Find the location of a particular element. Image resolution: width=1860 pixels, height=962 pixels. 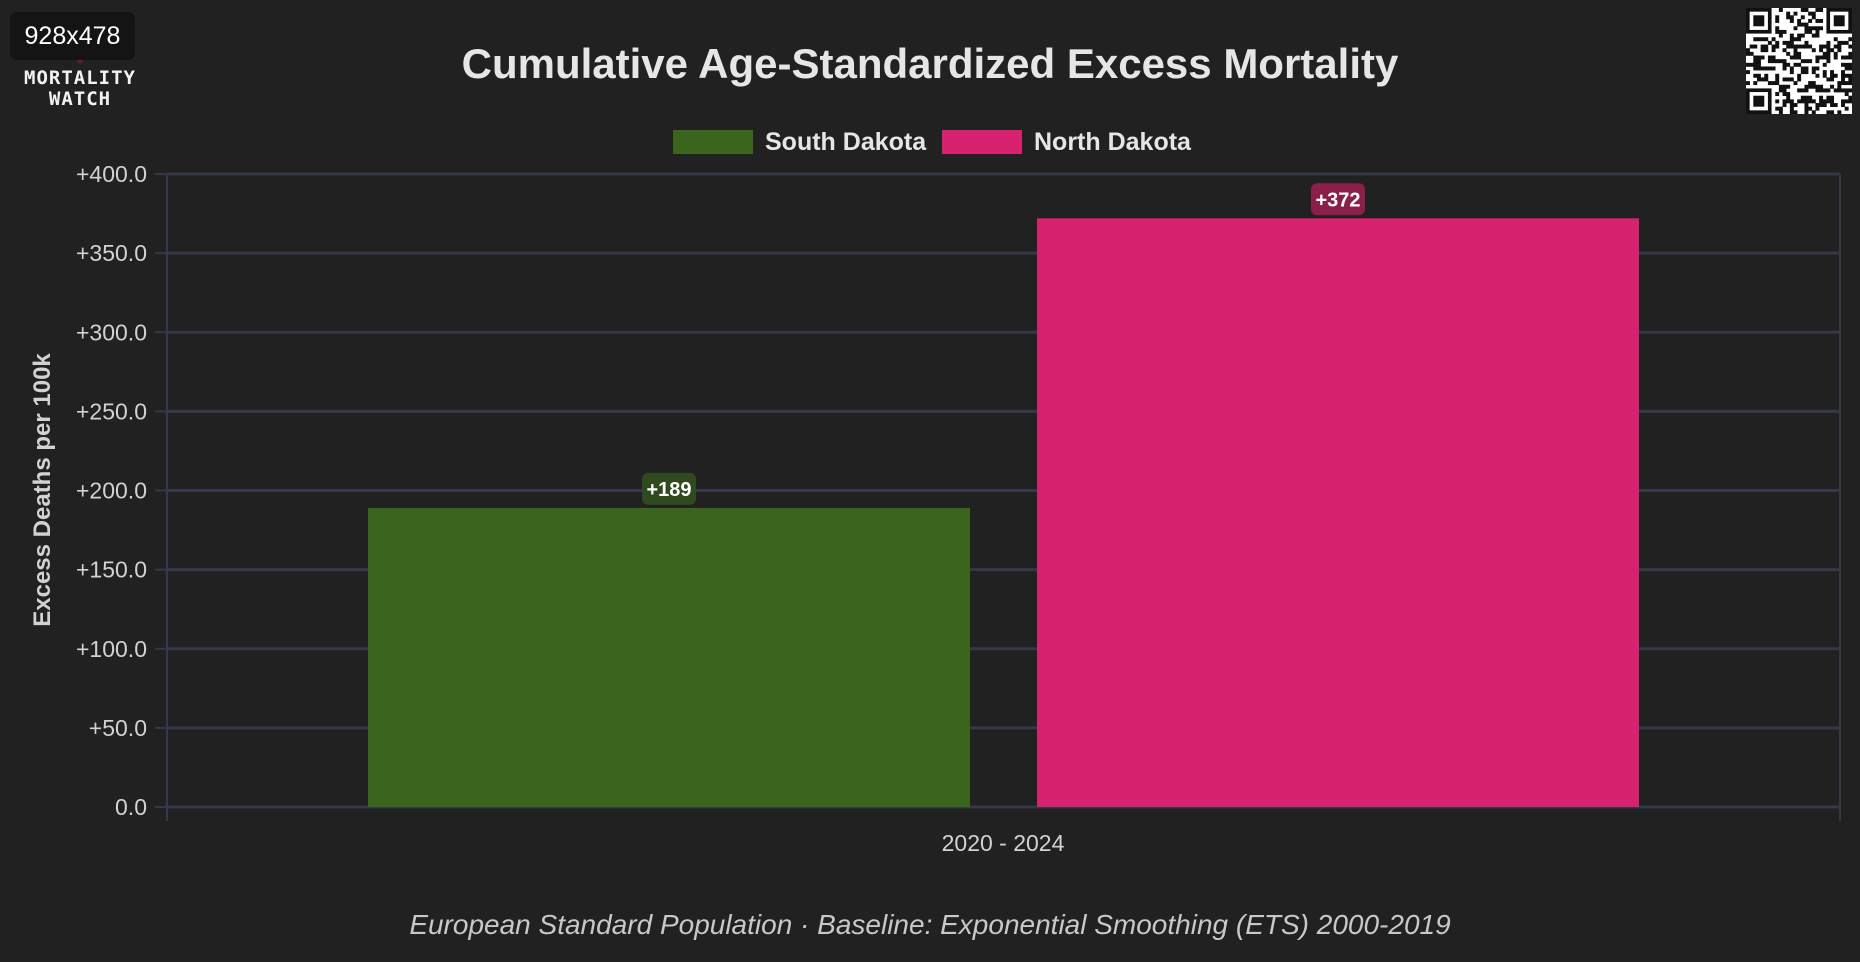

y-axis-title: Excess Deaths per 100k is located at coordinates (42, 490).